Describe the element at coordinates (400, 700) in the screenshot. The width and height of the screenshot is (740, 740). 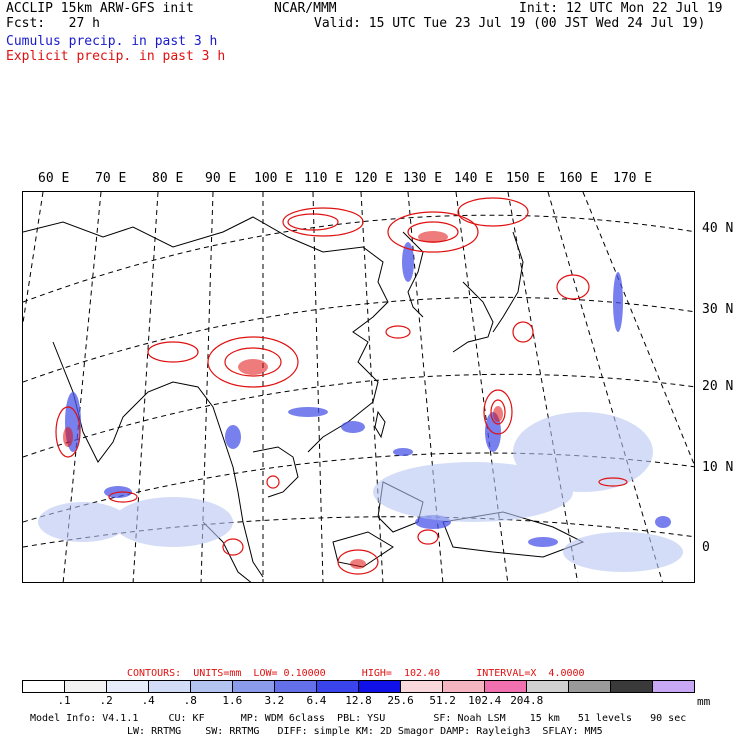
I see `colorbar-tick-label: 25.6` at that location.